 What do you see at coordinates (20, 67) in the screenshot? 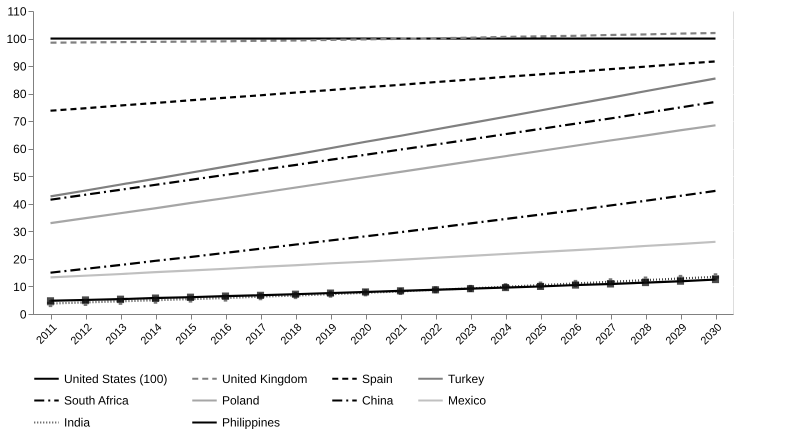
I see `y-tick-label: 90` at bounding box center [20, 67].